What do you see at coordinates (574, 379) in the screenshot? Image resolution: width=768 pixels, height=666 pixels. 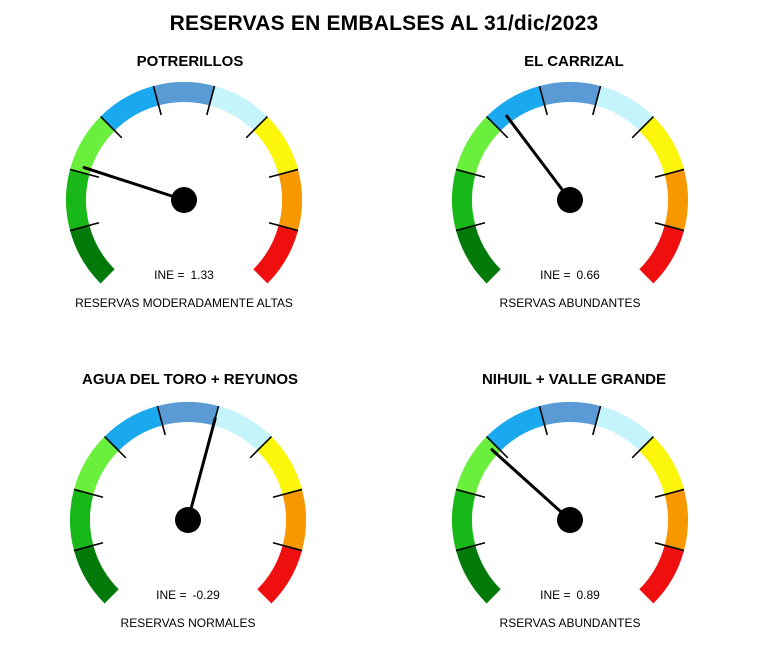 I see `gauge-title: NIHUIL + VALLE GRANDE` at bounding box center [574, 379].